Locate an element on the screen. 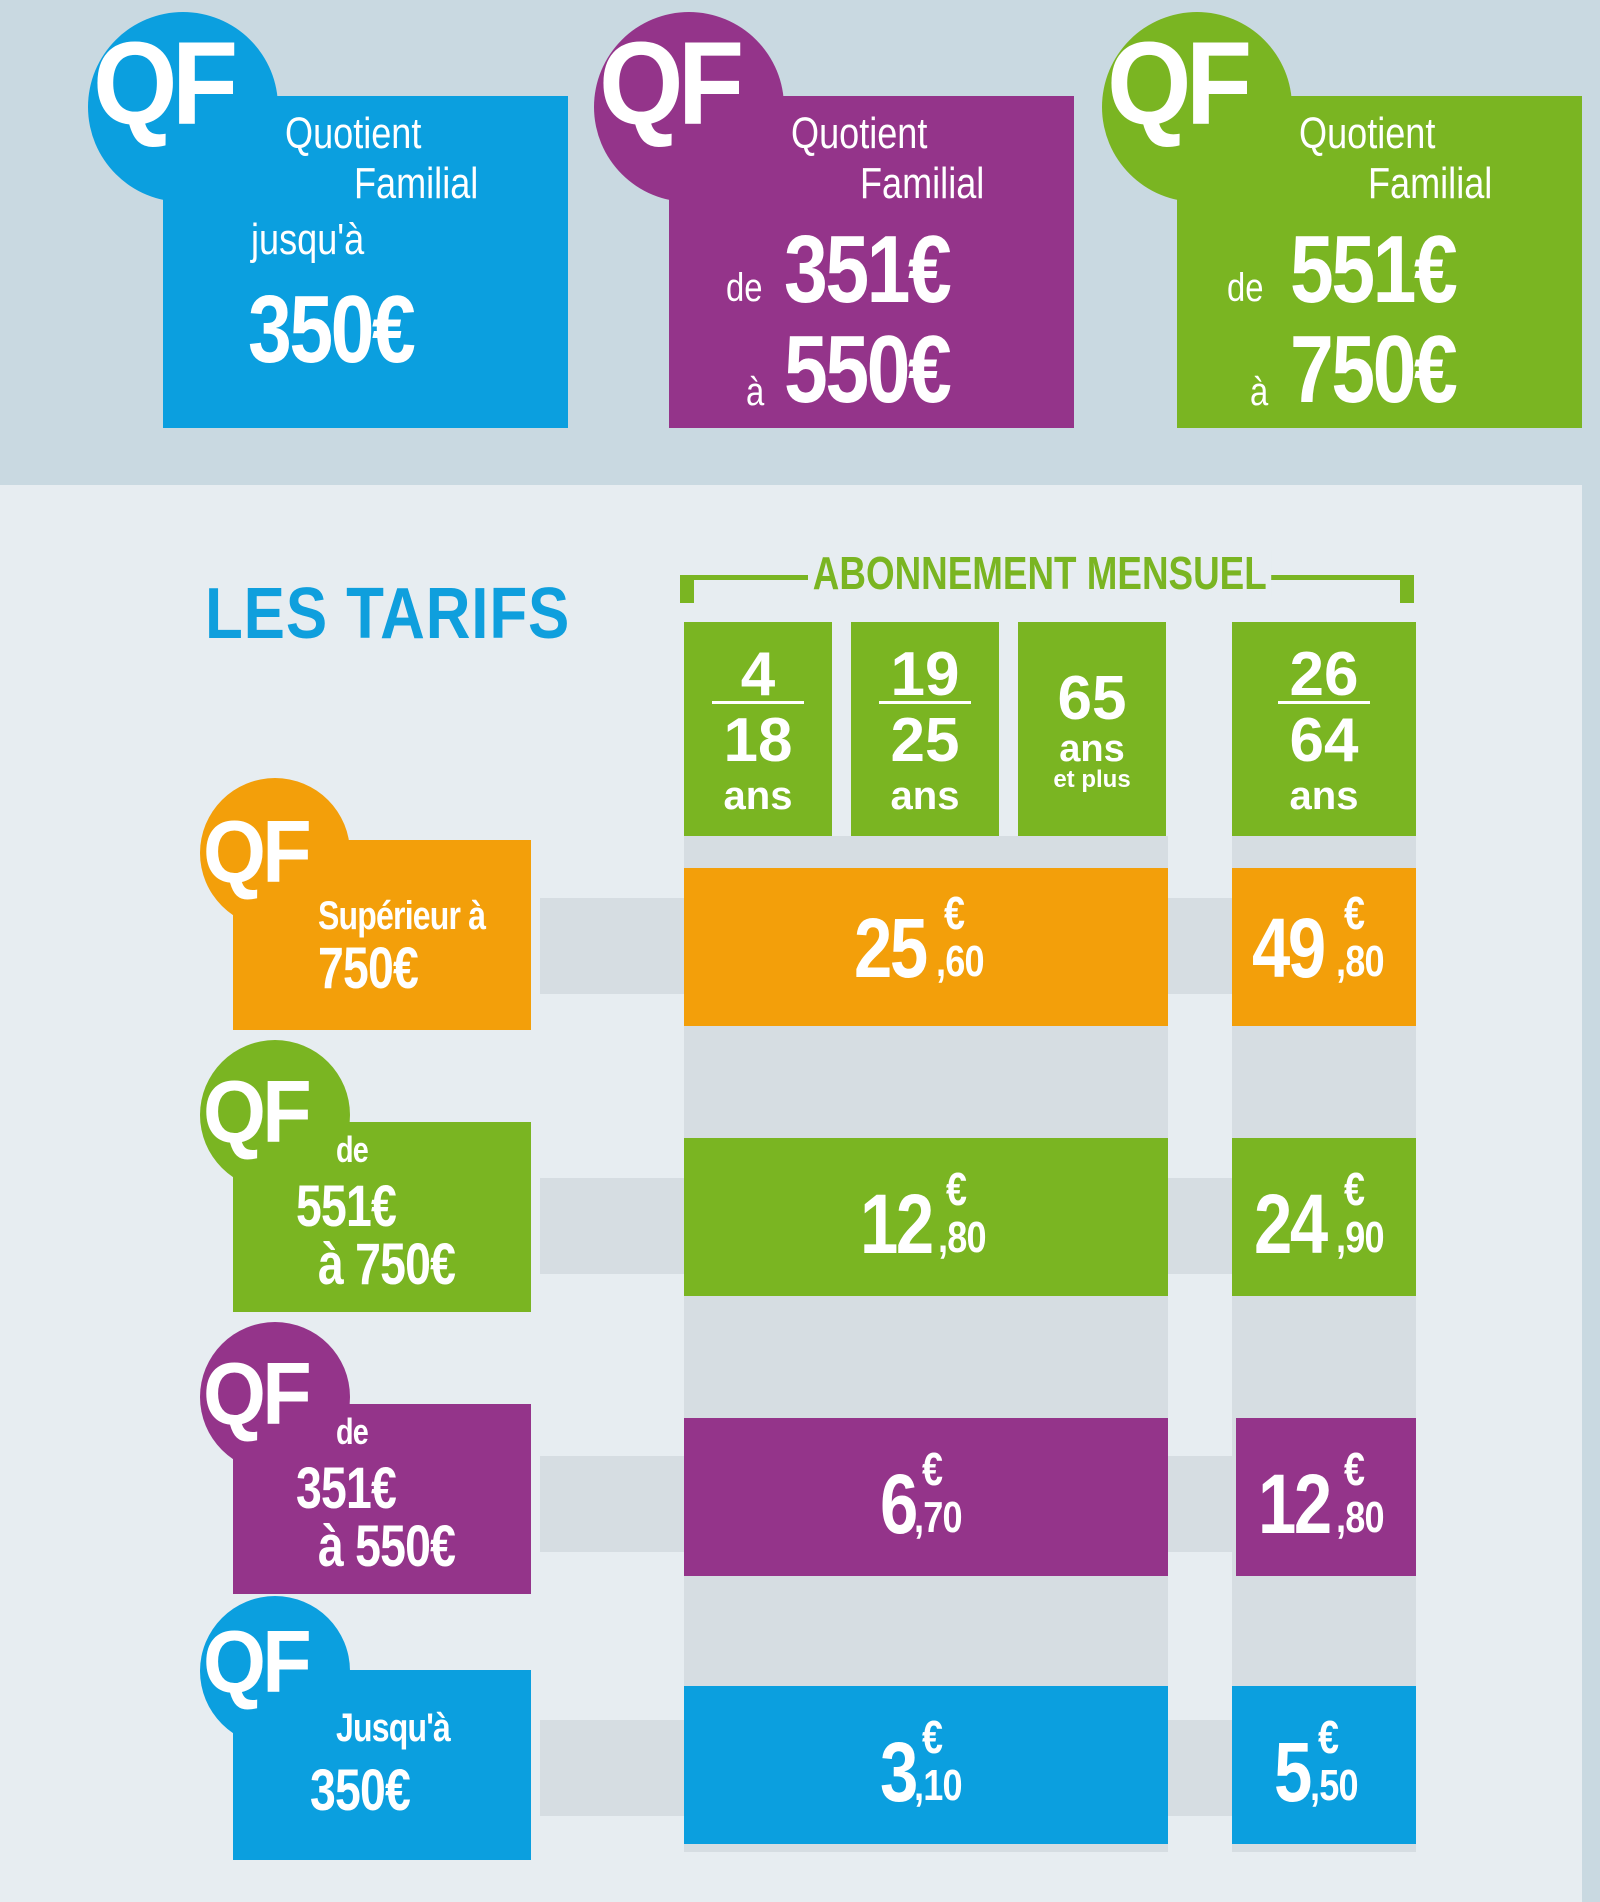  price-decimal: ,90 is located at coordinates (1360, 1237).